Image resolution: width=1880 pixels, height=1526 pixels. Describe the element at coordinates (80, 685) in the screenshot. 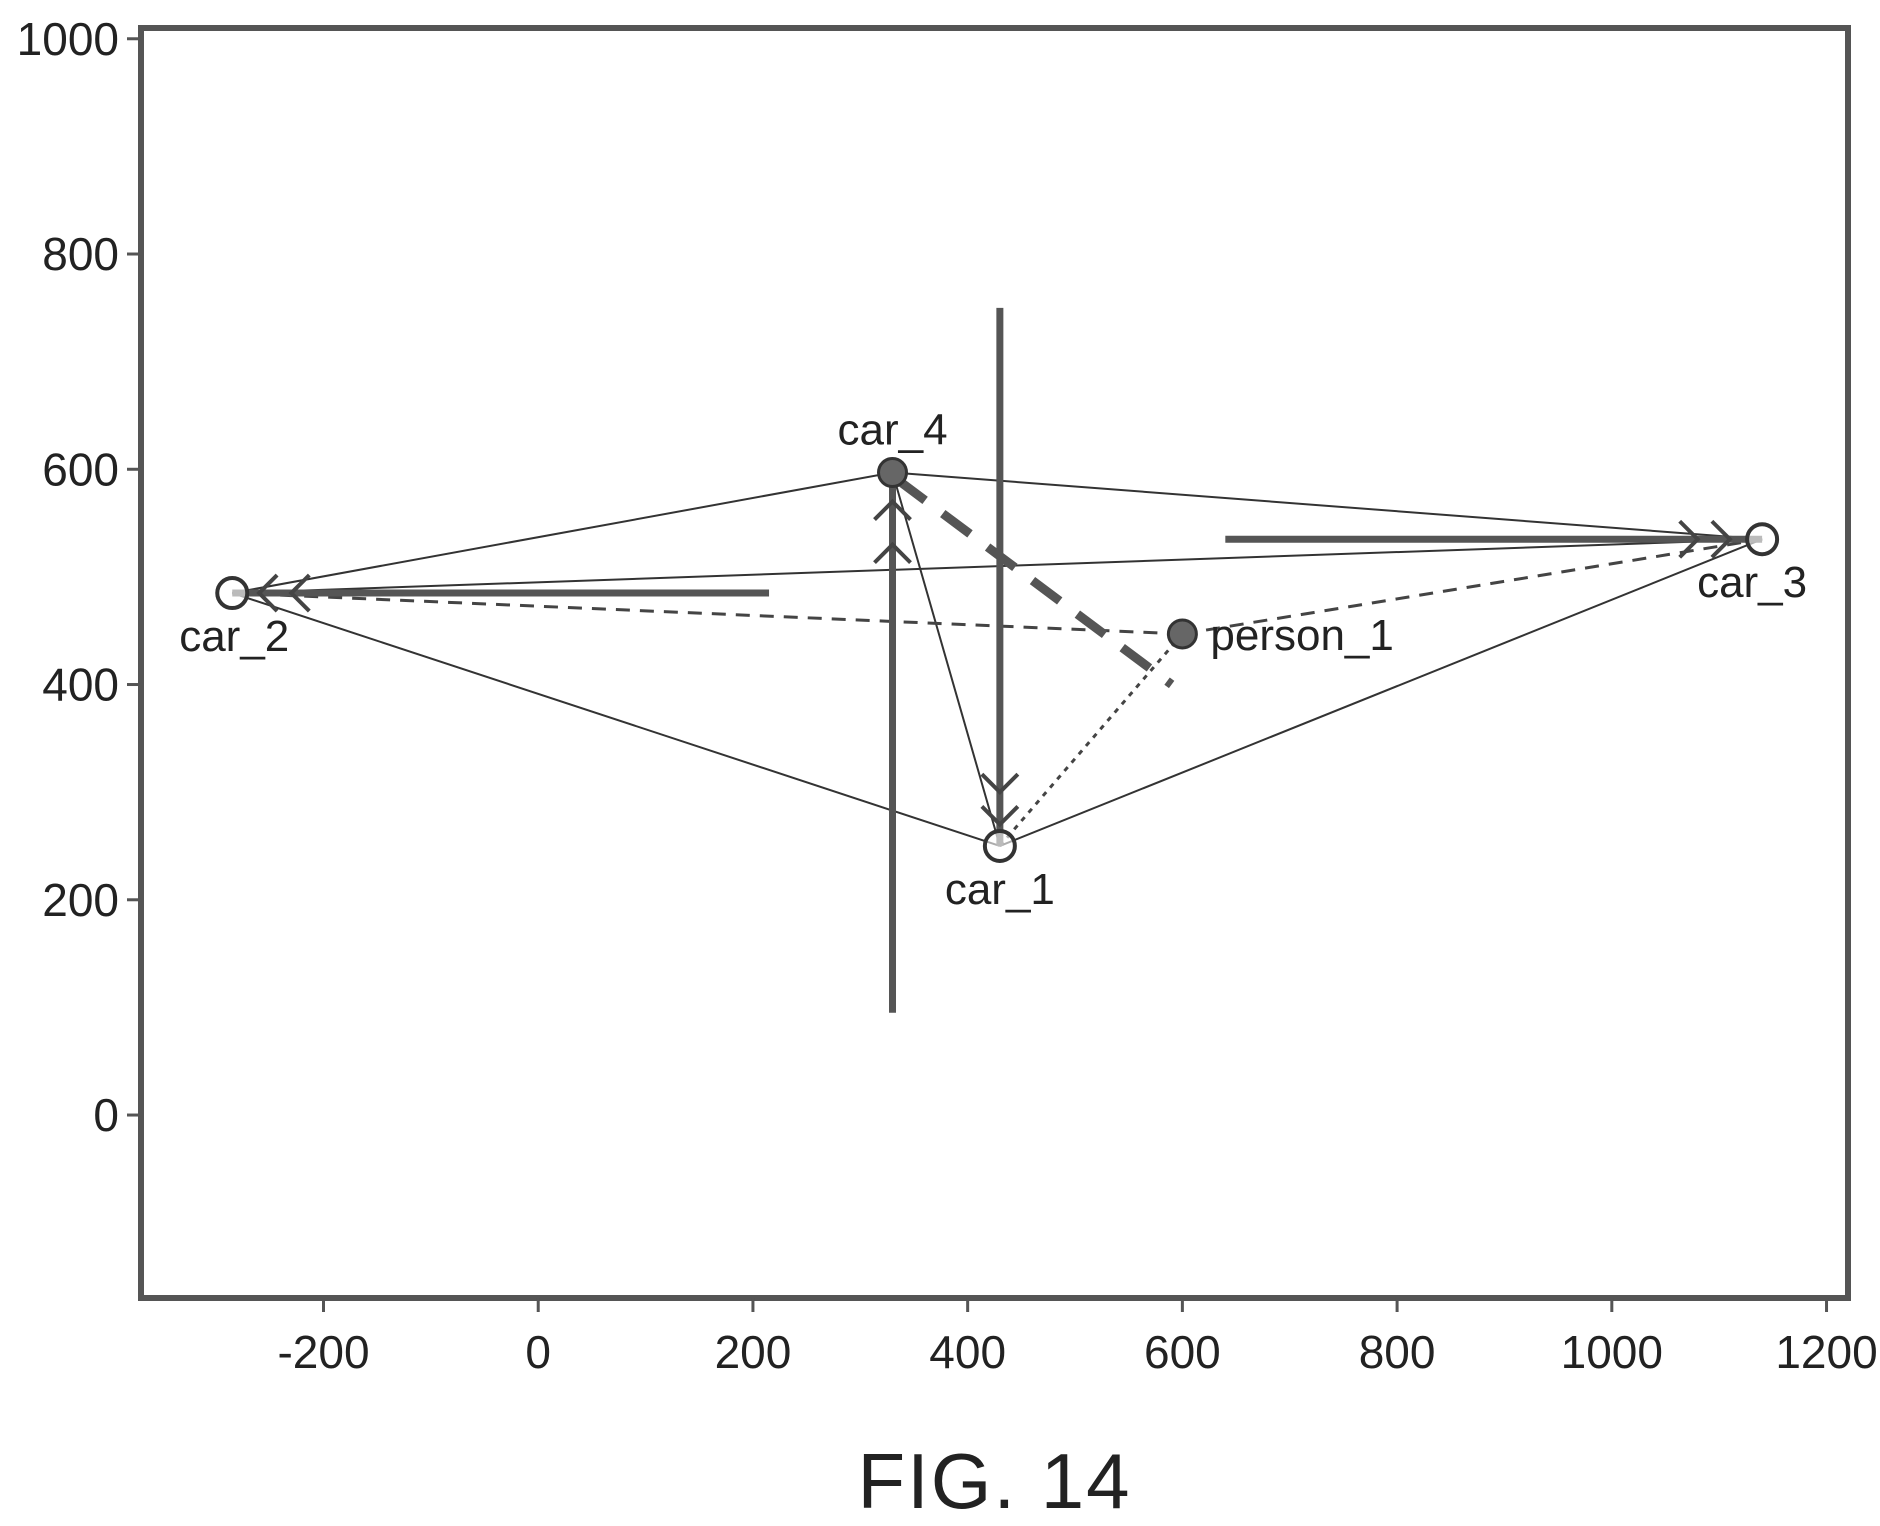

I see `y-tick-label: 400` at that location.